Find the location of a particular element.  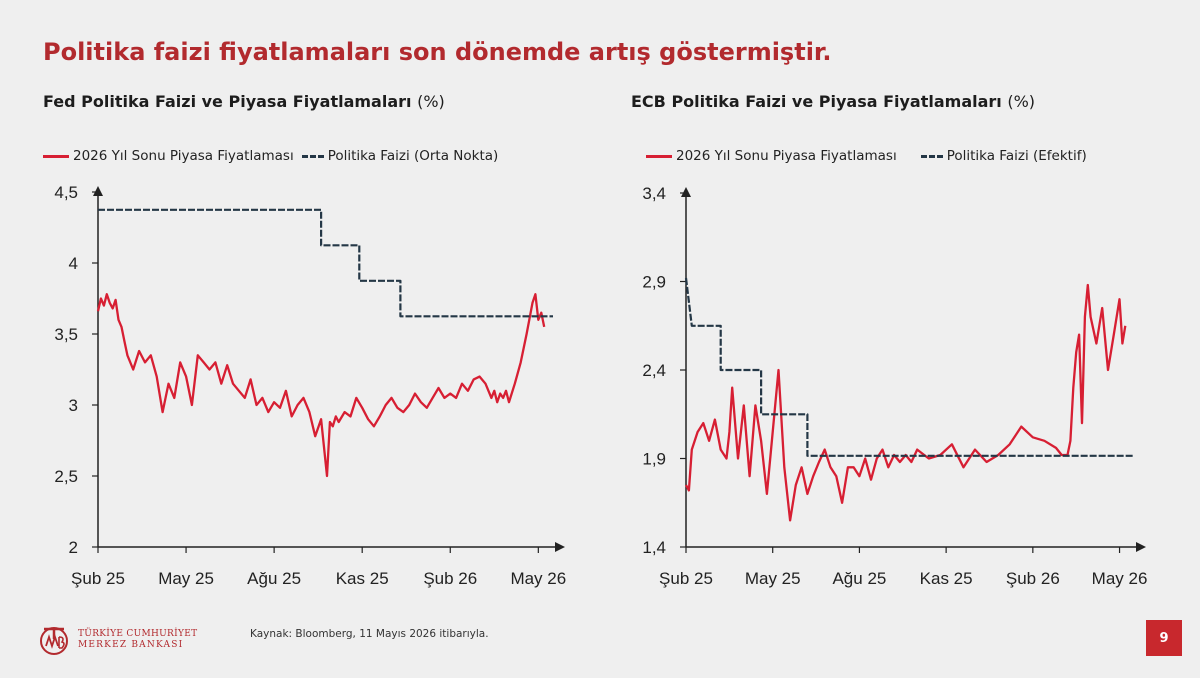

ecb-y-tick-label: 2,4 is located at coordinates (654, 370).